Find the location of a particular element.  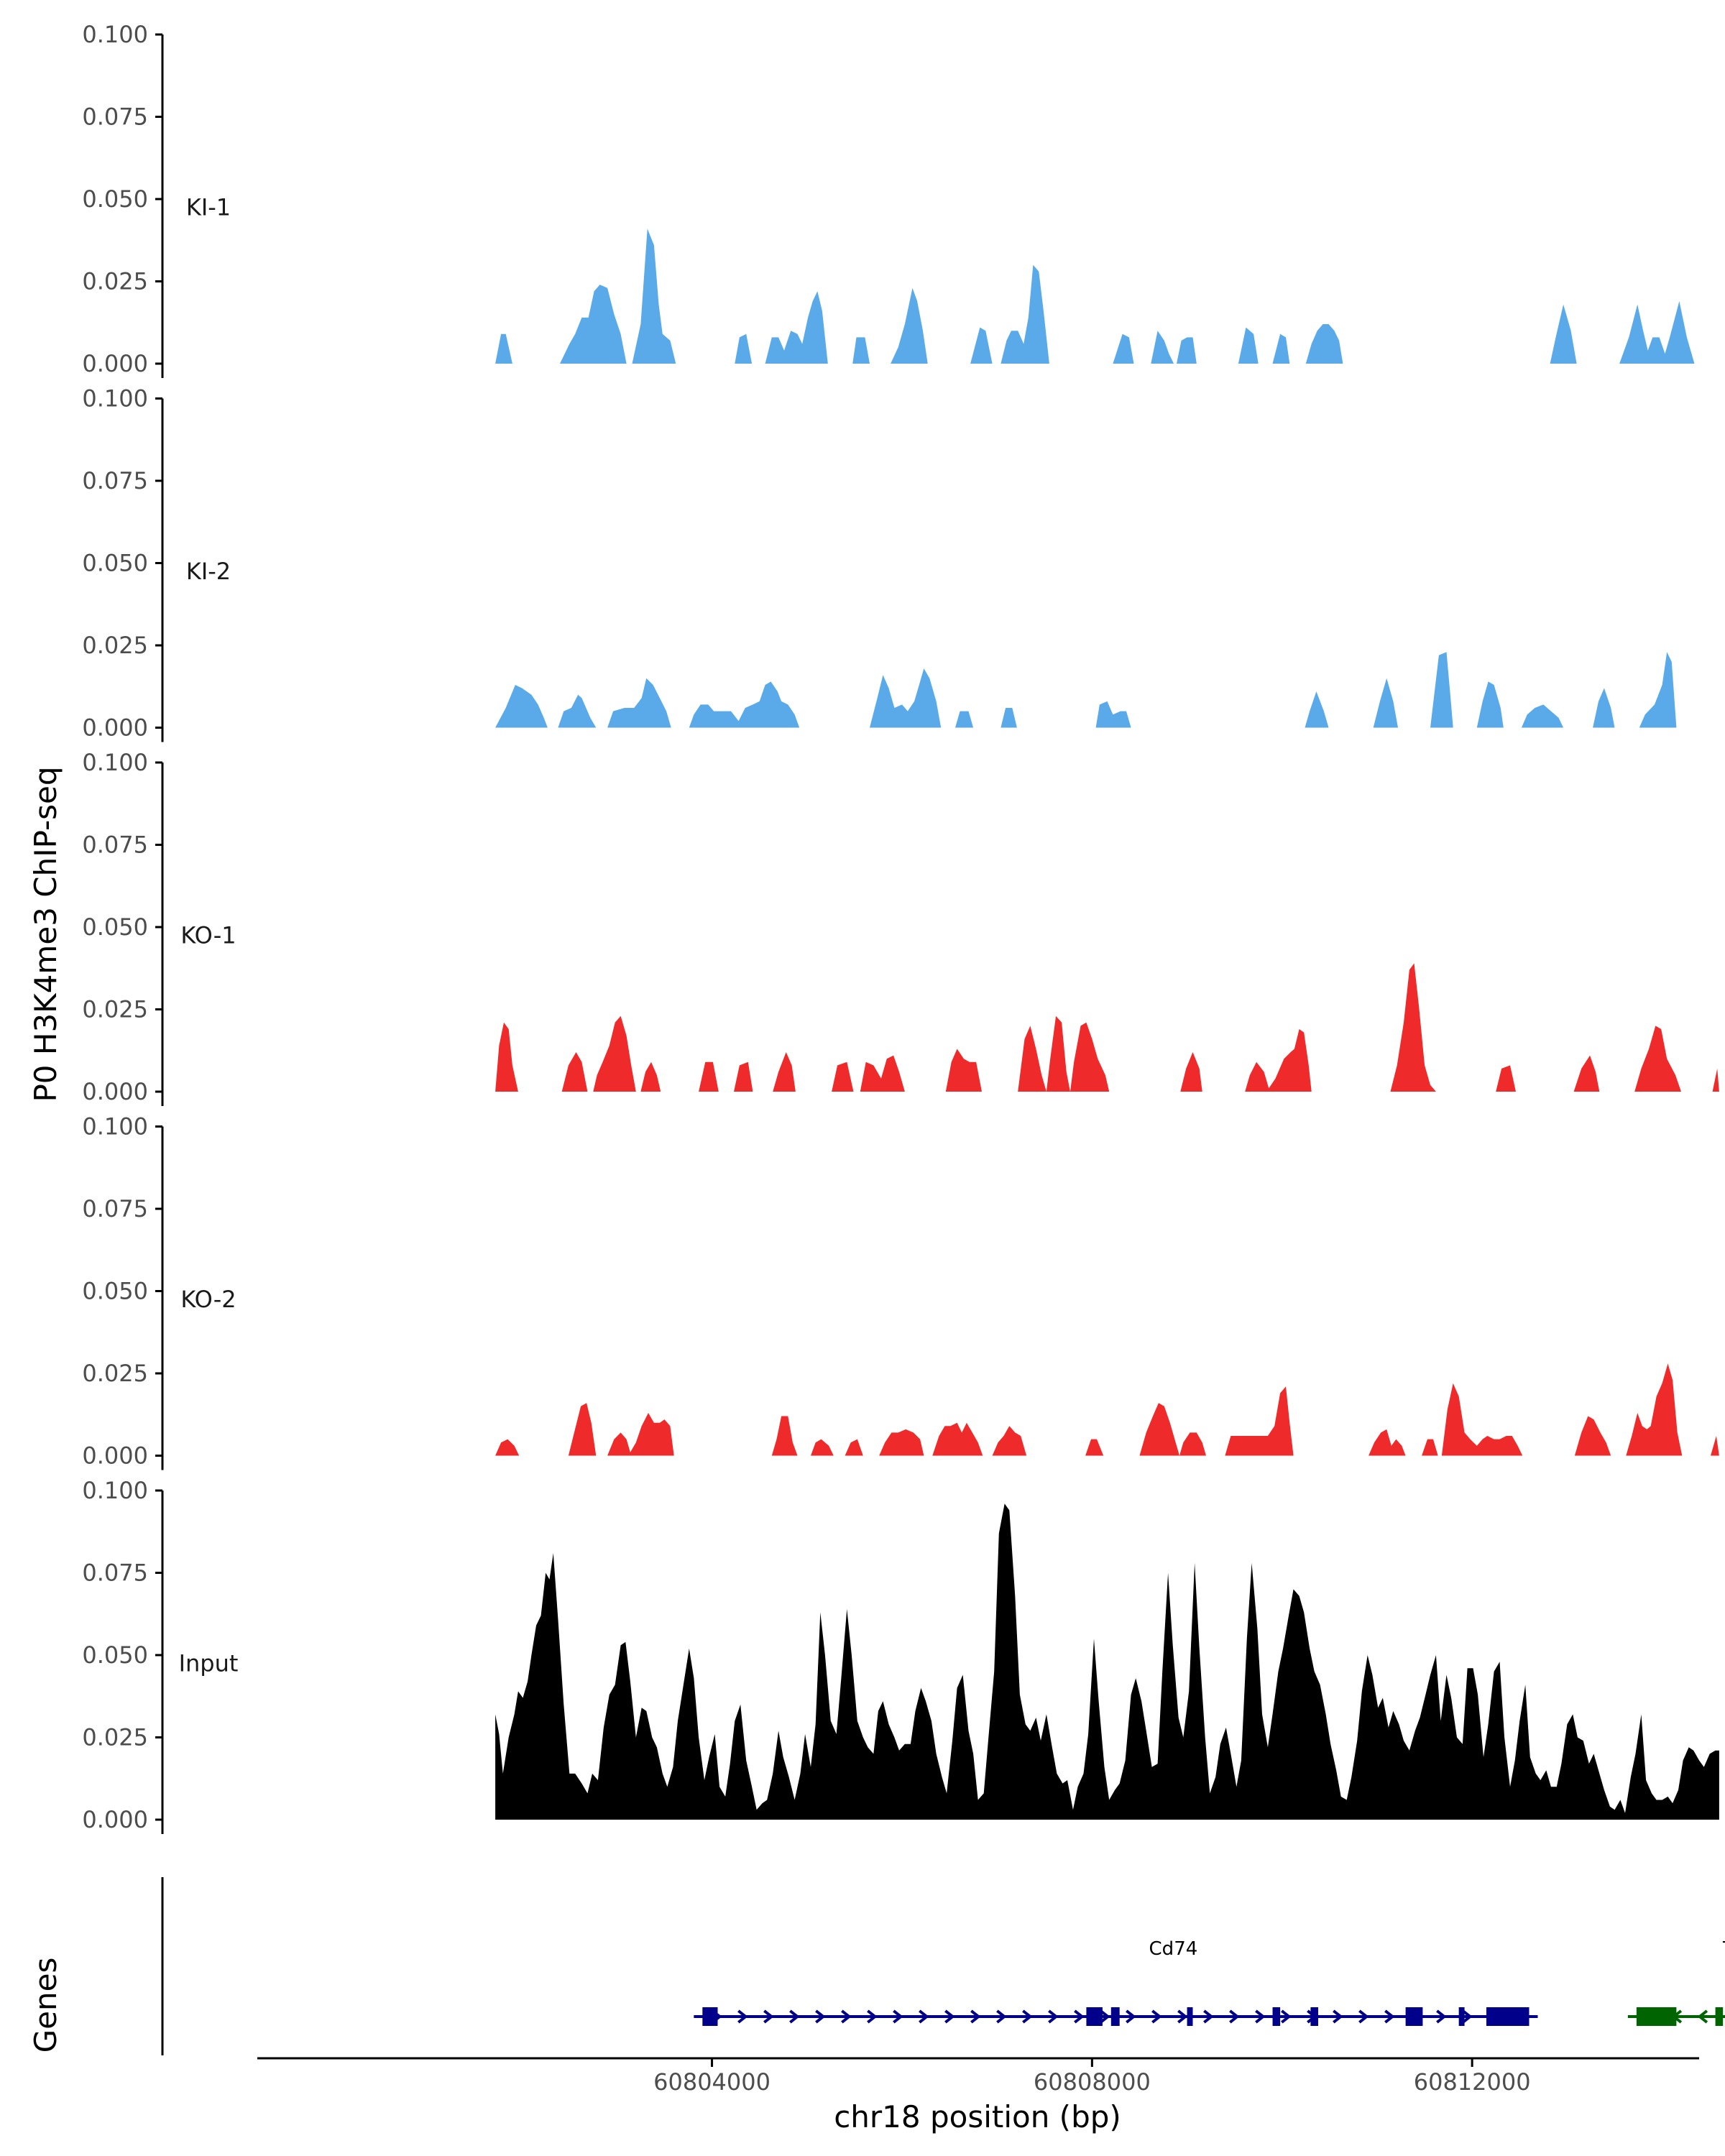

gene-label-tcof1: Tcof1 is located at coordinates (1723, 1949).